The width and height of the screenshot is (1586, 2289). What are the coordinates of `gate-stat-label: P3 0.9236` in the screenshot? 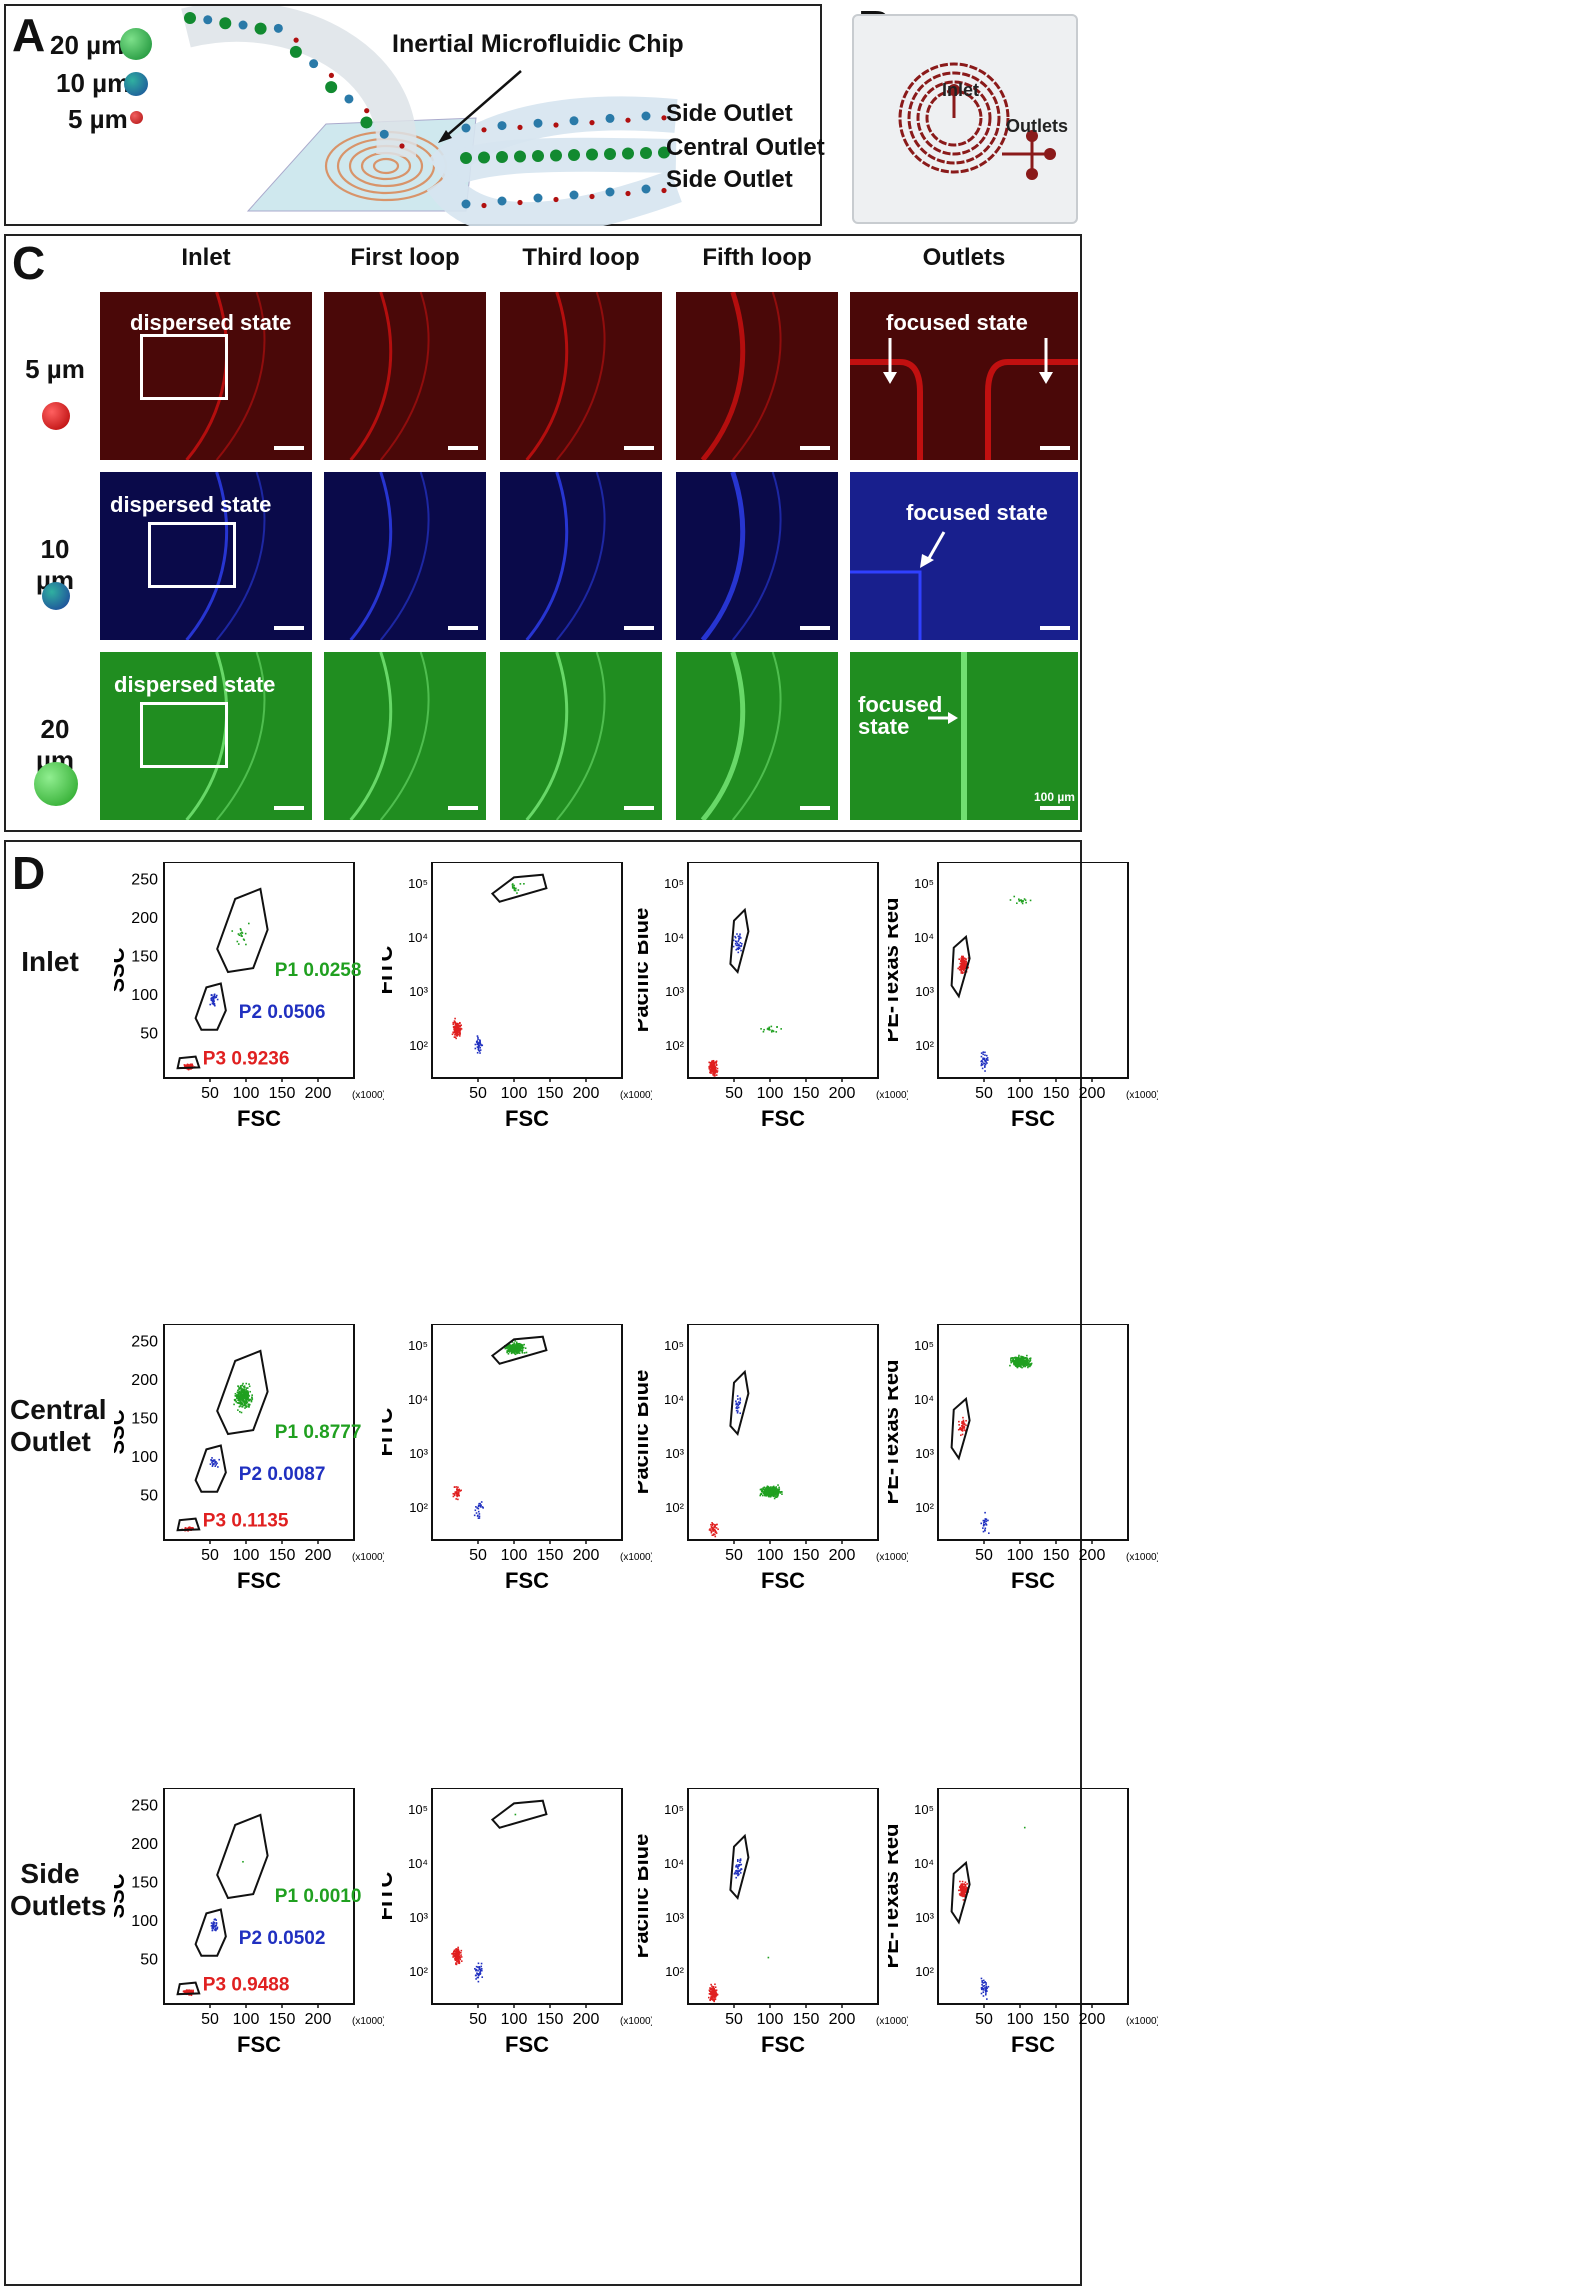 It's located at (246, 1058).